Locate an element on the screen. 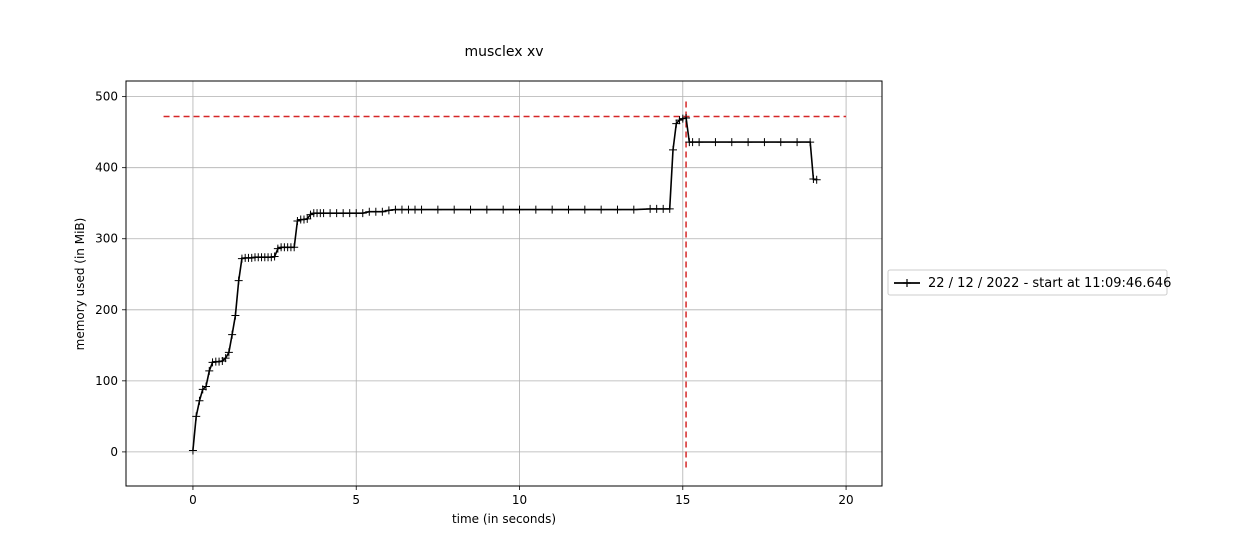  x-tick-label: 15 is located at coordinates (682, 500).